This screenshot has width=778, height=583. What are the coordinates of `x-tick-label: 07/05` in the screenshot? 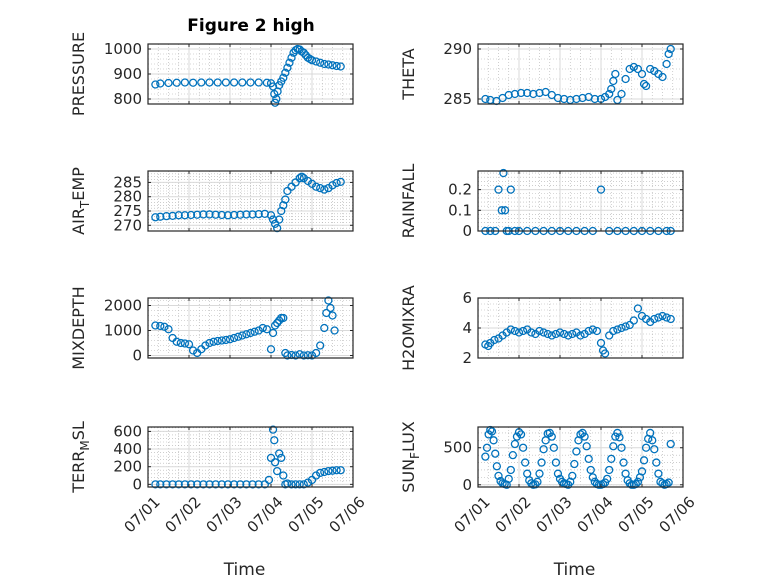 It's located at (635, 514).